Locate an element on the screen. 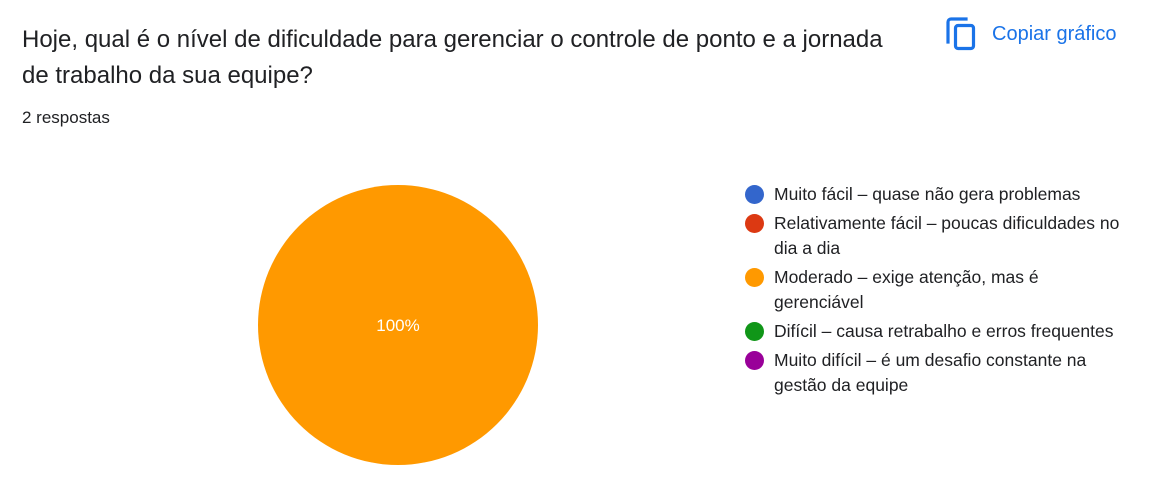 Image resolution: width=1169 pixels, height=489 pixels. pie-slice is located at coordinates (398, 325).